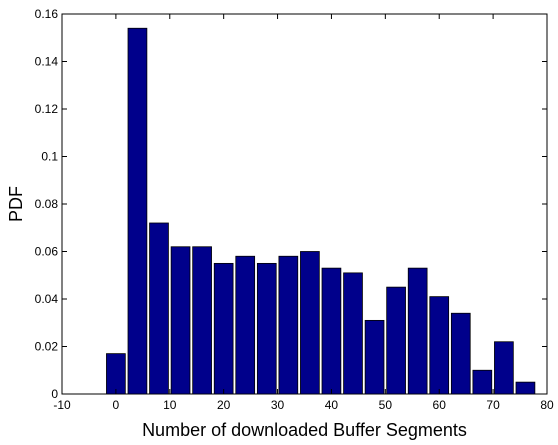 This screenshot has width=558, height=445. What do you see at coordinates (493, 405) in the screenshot?
I see `x-tick-label-8: 70` at bounding box center [493, 405].